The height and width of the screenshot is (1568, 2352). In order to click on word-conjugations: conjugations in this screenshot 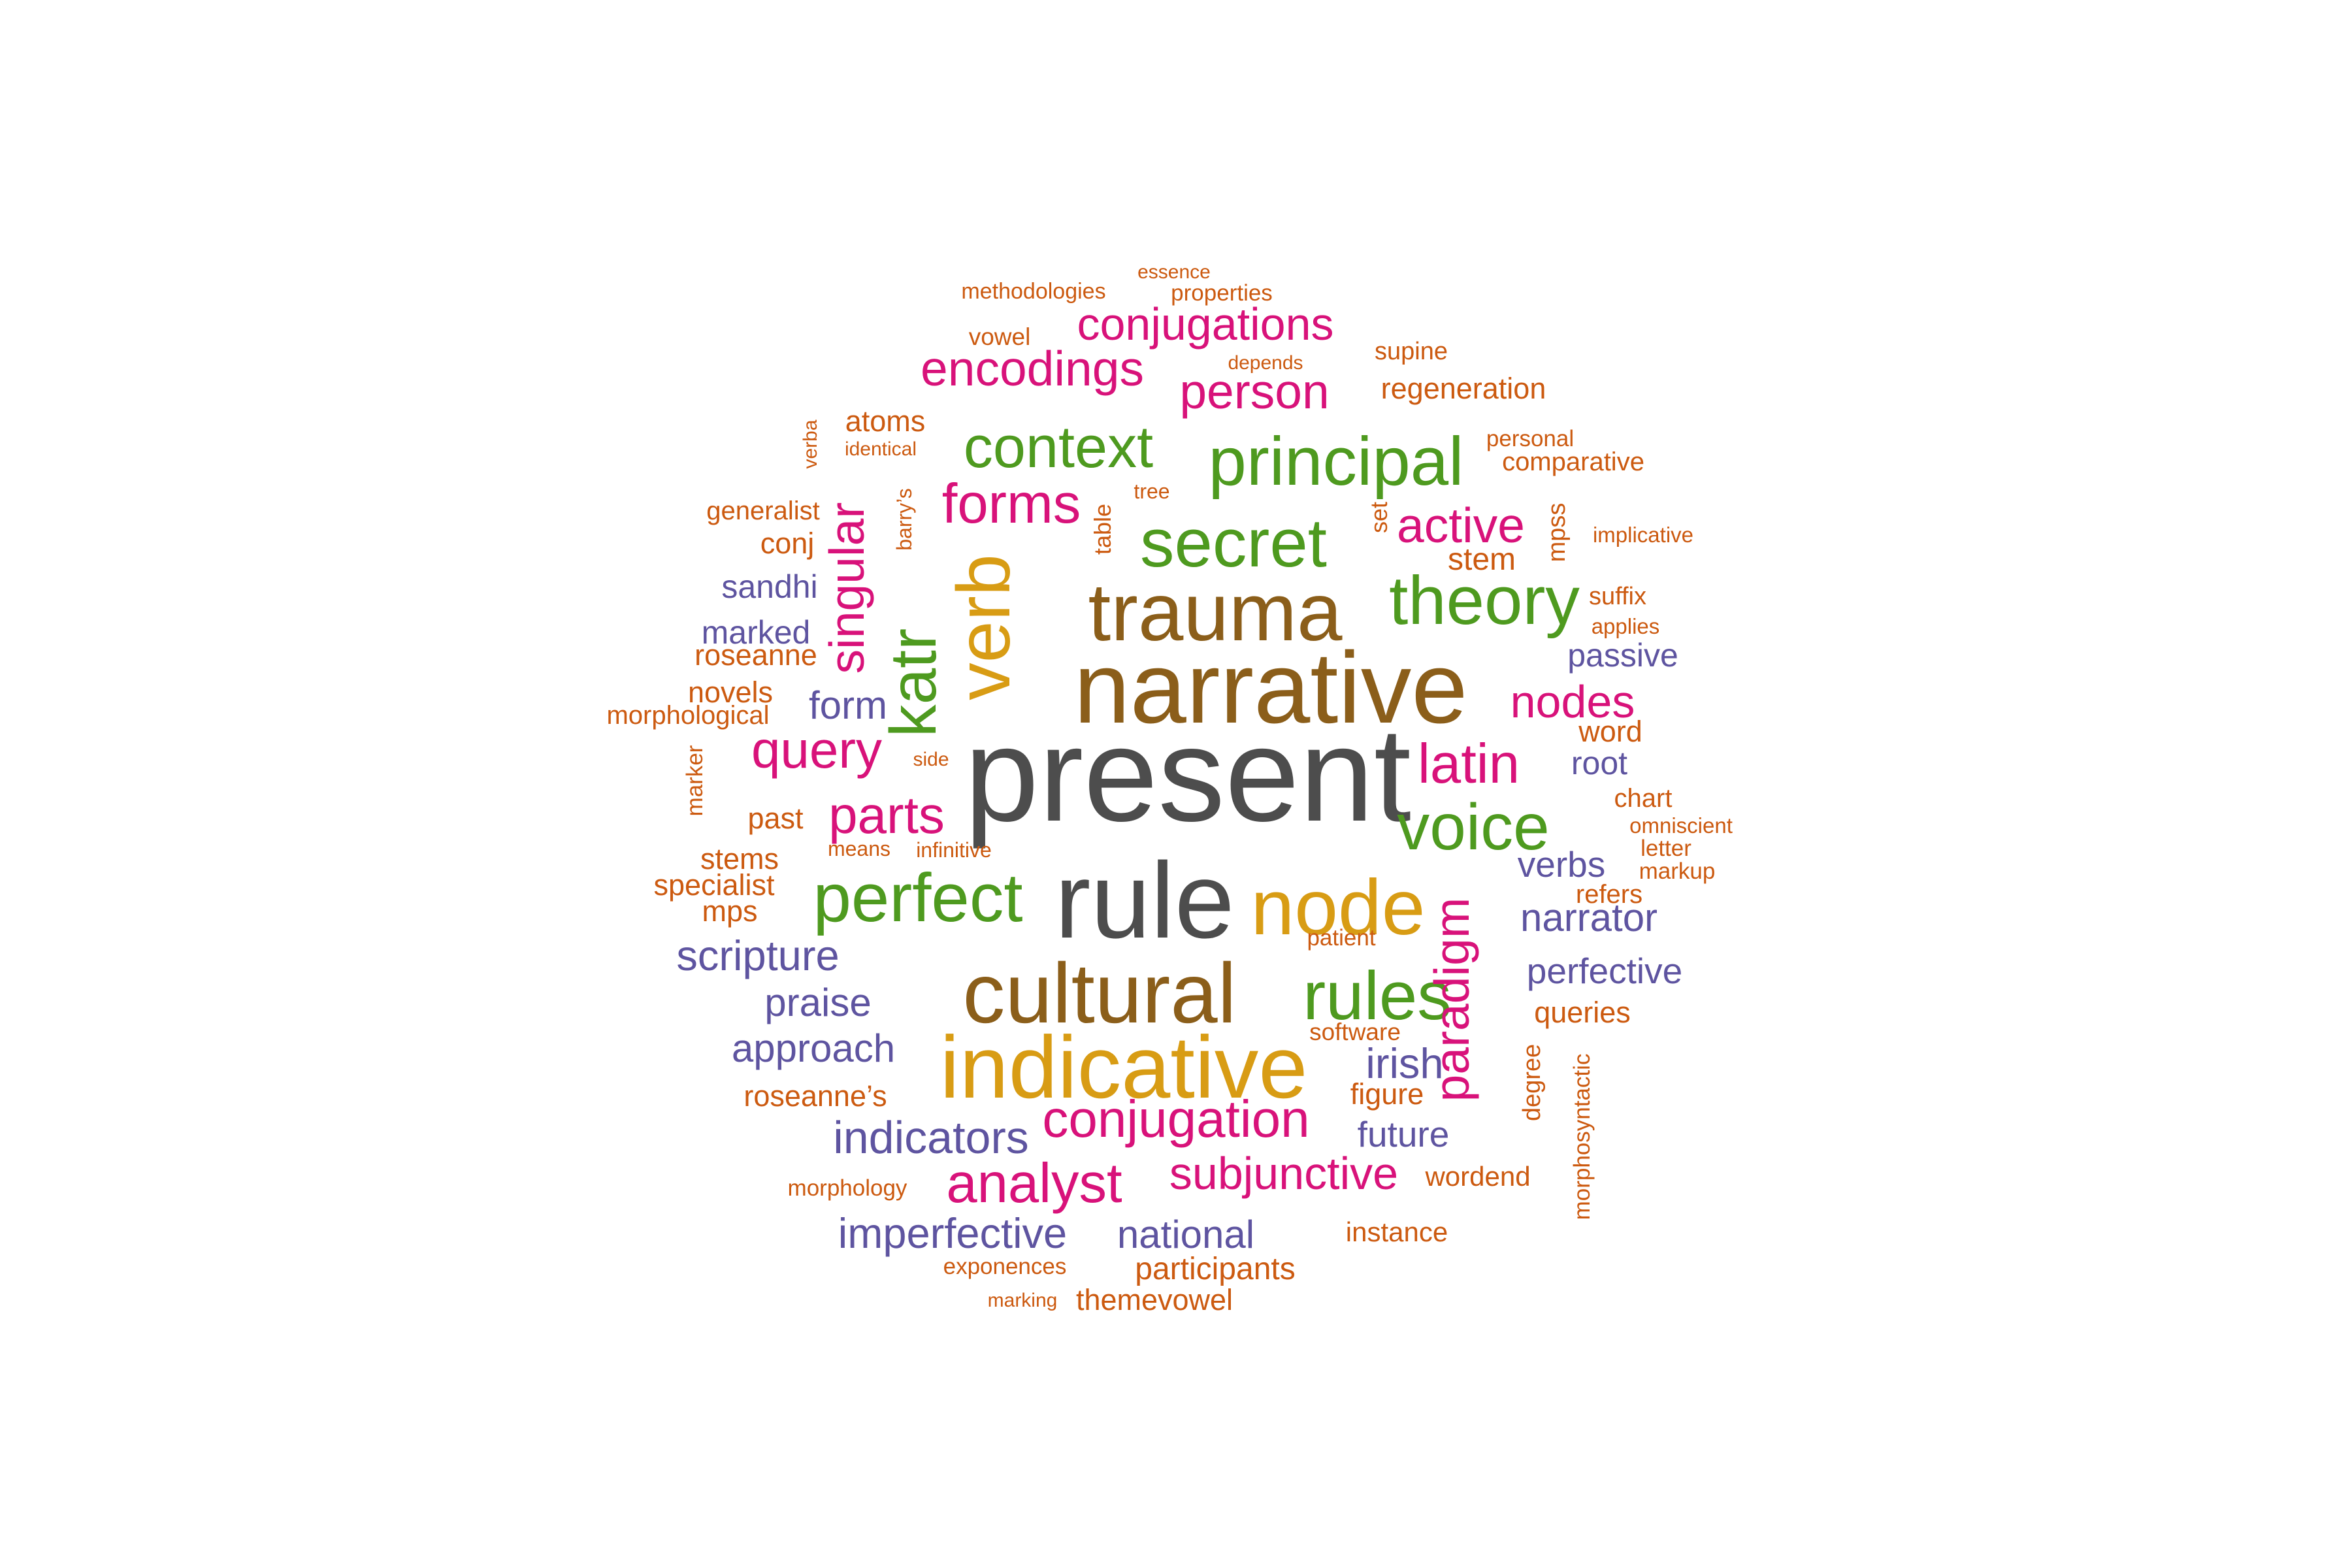, I will do `click(1205, 324)`.